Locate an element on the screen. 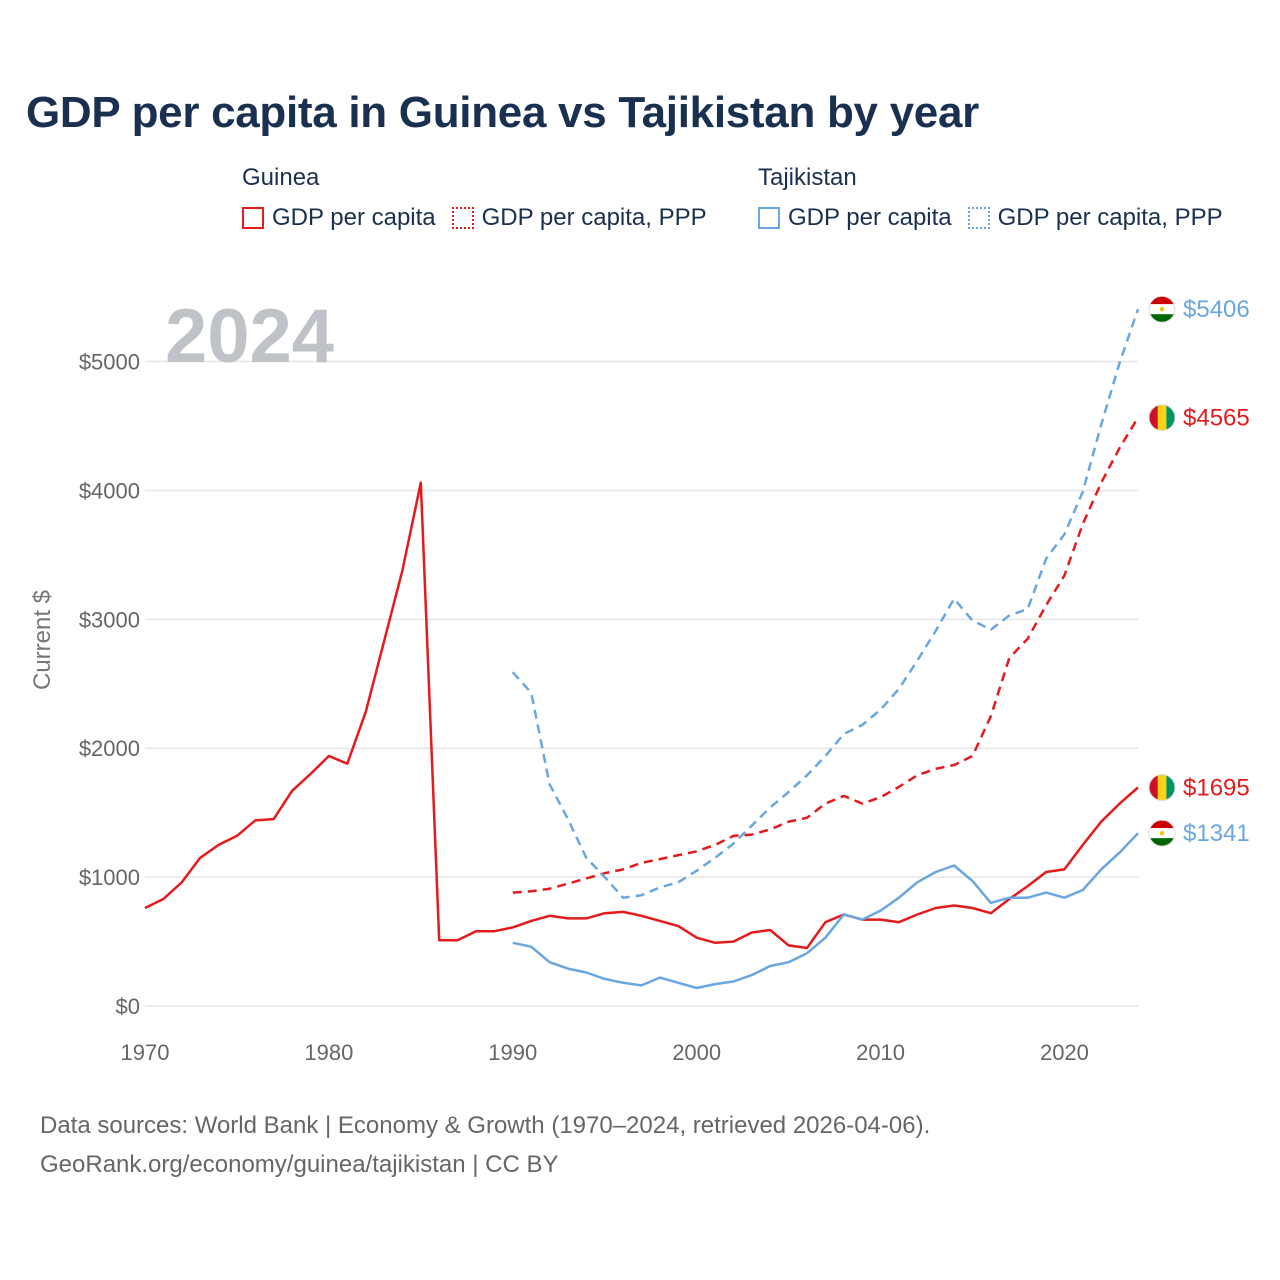 The height and width of the screenshot is (1280, 1280). x-tick-label: 2020 is located at coordinates (1064, 1052).